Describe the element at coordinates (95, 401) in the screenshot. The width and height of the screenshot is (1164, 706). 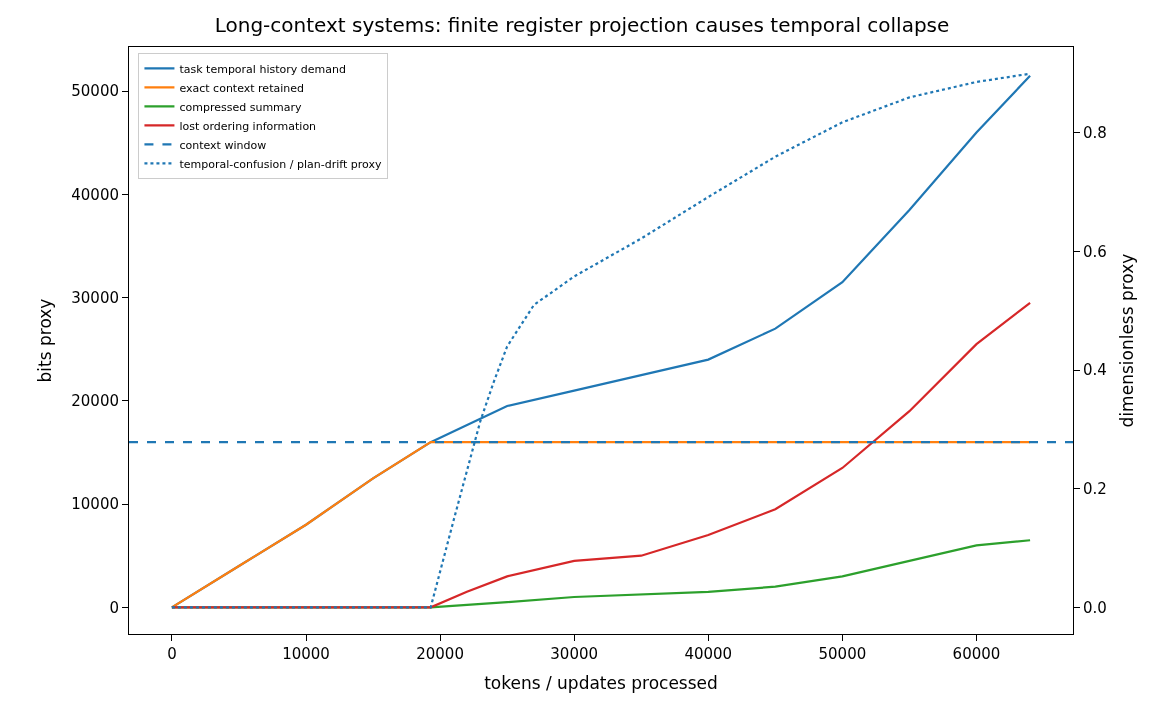
I see `y-tick-label: 20000` at that location.